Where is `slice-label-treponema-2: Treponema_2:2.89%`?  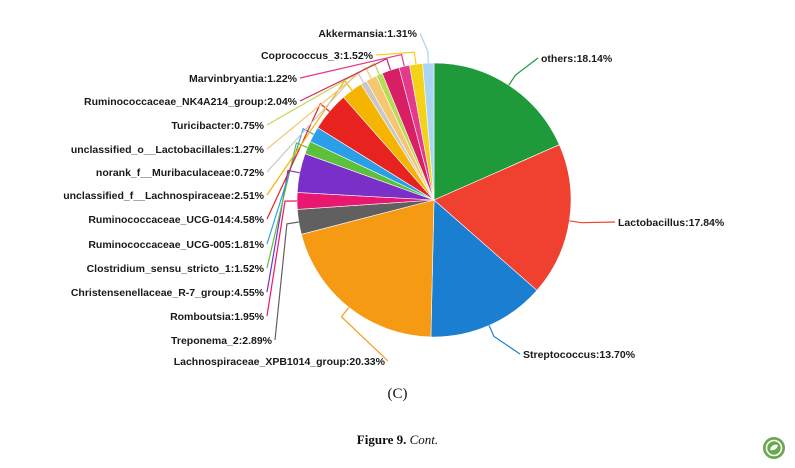 slice-label-treponema-2: Treponema_2:2.89% is located at coordinates (222, 341).